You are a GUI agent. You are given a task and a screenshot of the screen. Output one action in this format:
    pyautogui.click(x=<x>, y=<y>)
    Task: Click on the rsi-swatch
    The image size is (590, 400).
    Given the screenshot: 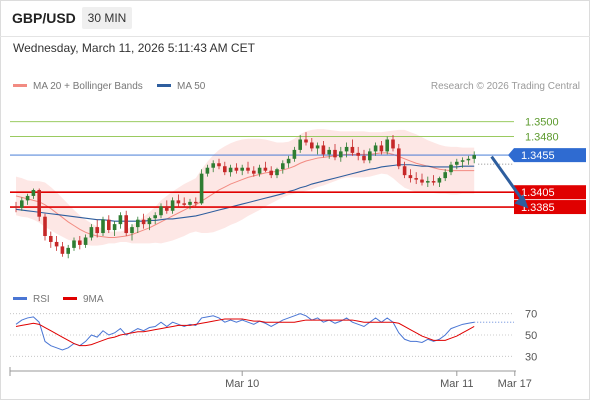 What is the action you would take?
    pyautogui.click(x=20, y=298)
    